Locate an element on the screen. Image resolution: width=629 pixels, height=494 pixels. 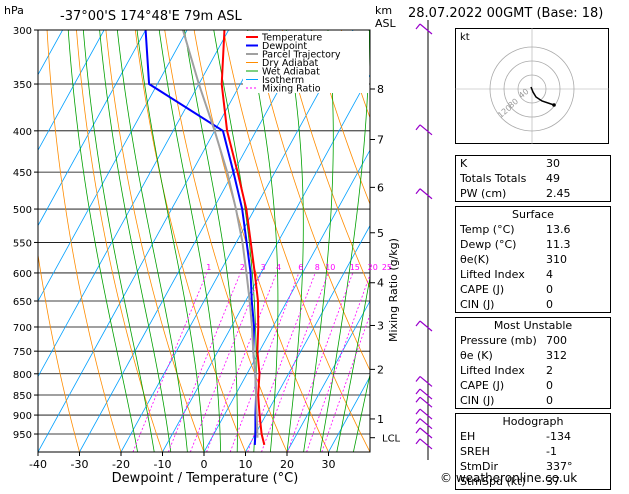
most-unstable-row: Pressure (mb) 700 is located at coordinates (533, 340).